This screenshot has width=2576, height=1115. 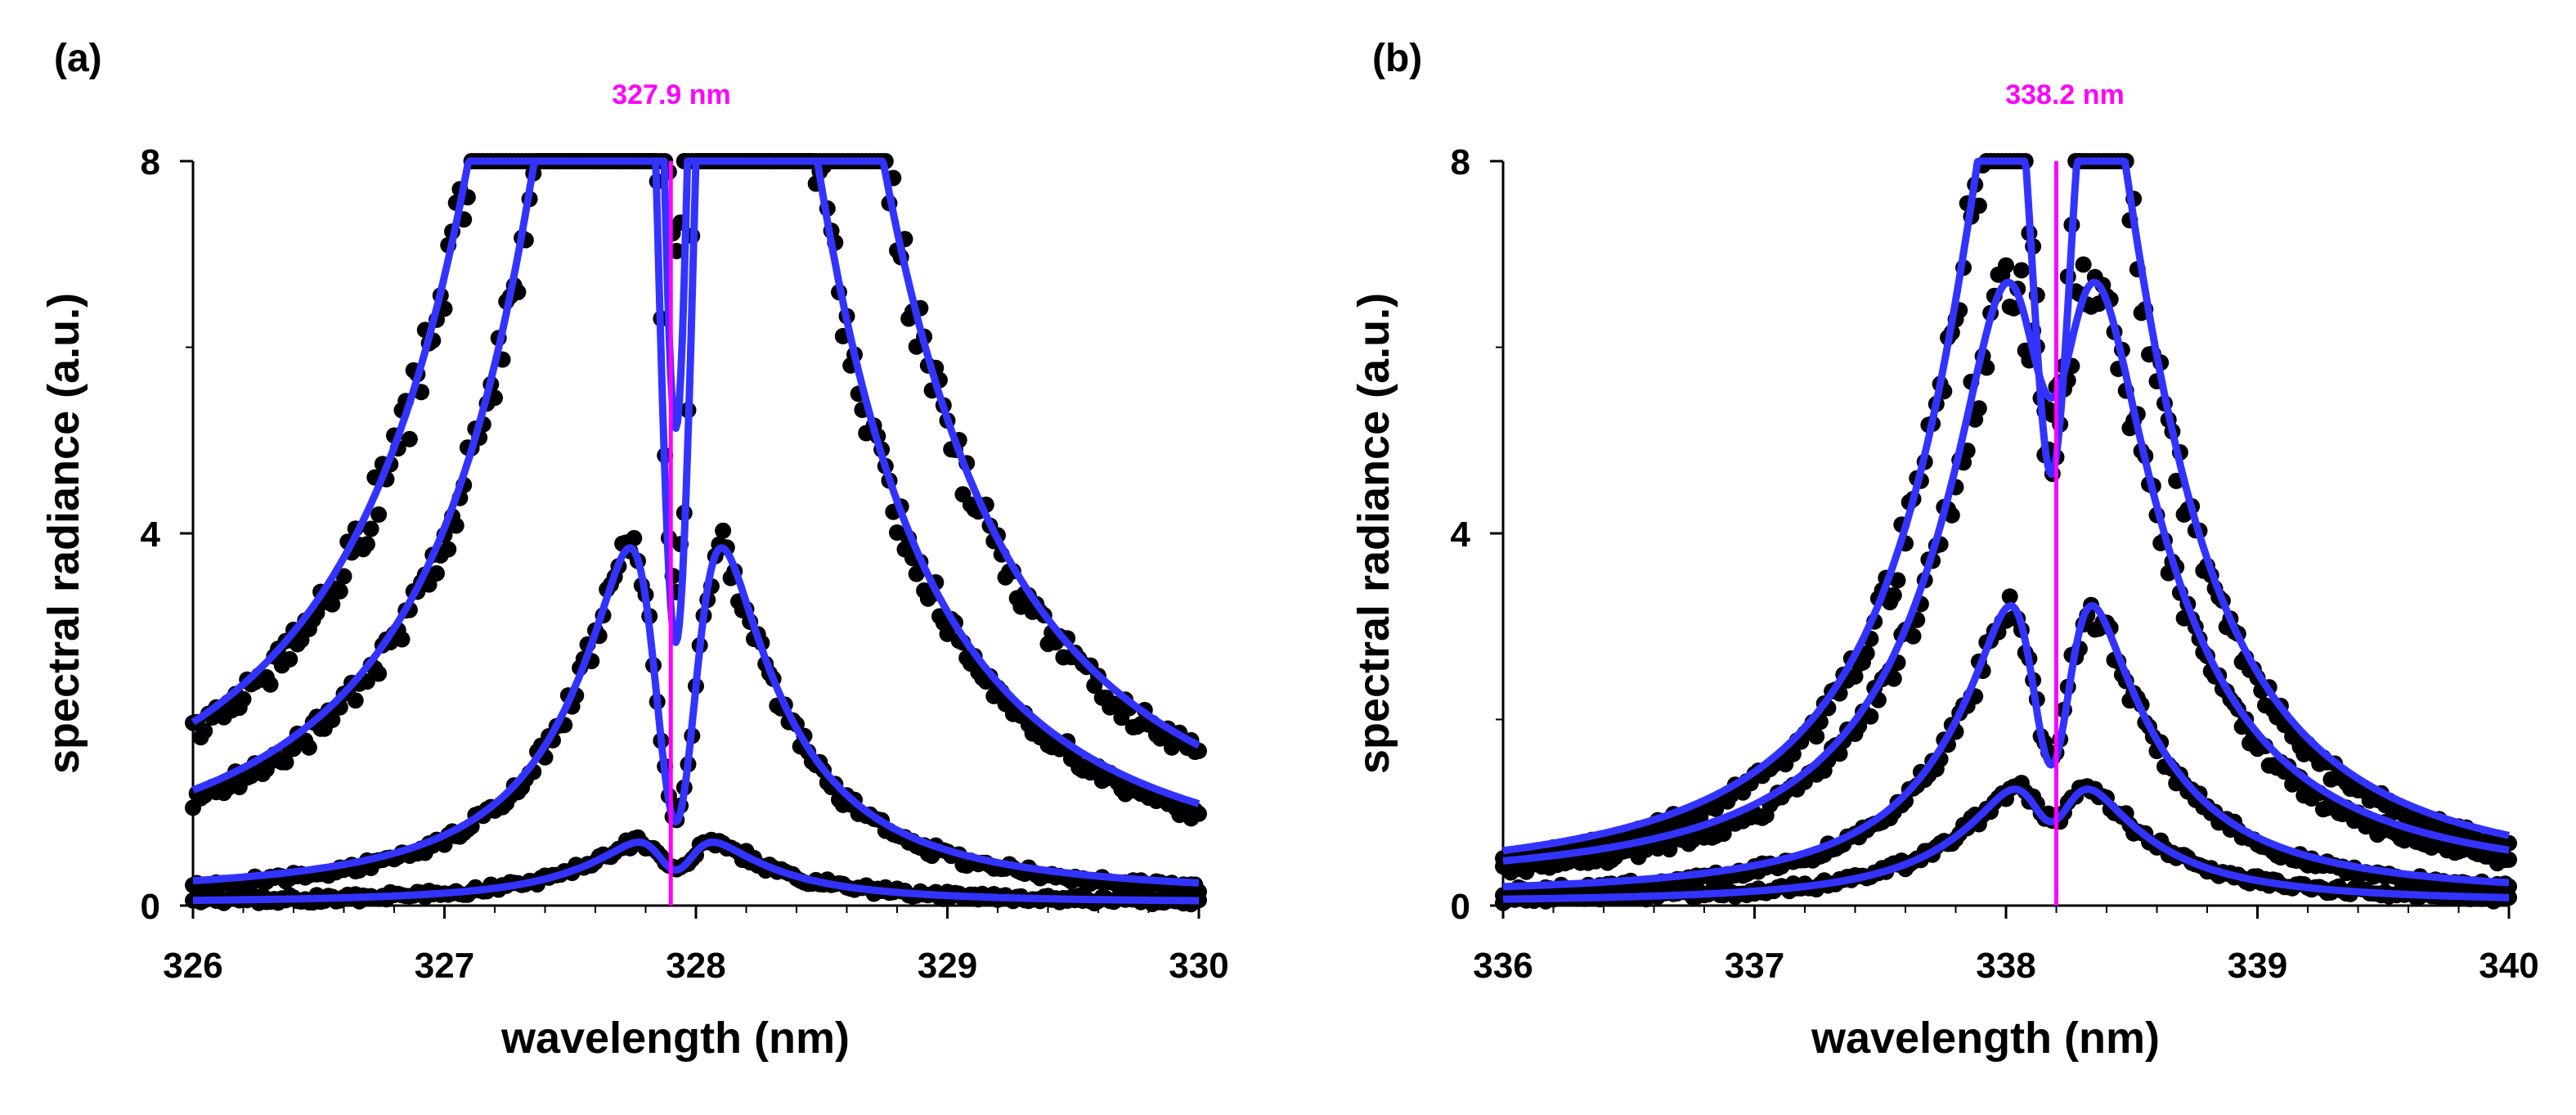 I want to click on x-tick-label: 339, so click(x=2258, y=966).